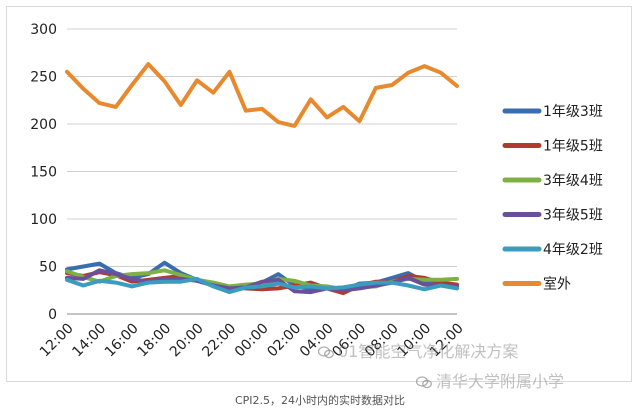  Describe the element at coordinates (154, 340) in the screenshot. I see `x-tick-label: 18:00` at that location.